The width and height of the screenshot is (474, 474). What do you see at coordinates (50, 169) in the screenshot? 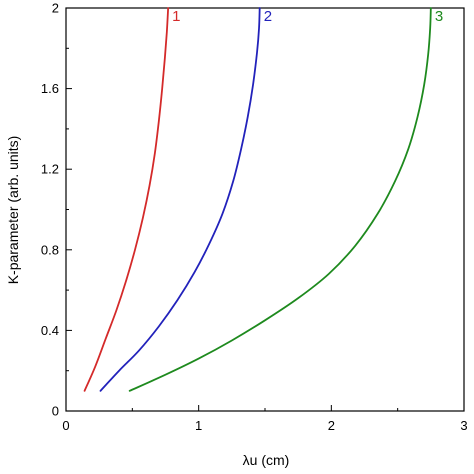
I see `y-tick-label: 1.2` at bounding box center [50, 169].